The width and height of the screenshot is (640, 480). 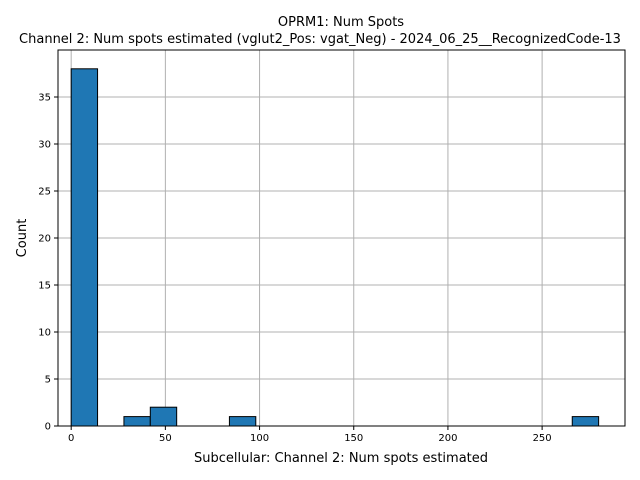 I want to click on y-tick-label: 15, so click(x=44, y=286).